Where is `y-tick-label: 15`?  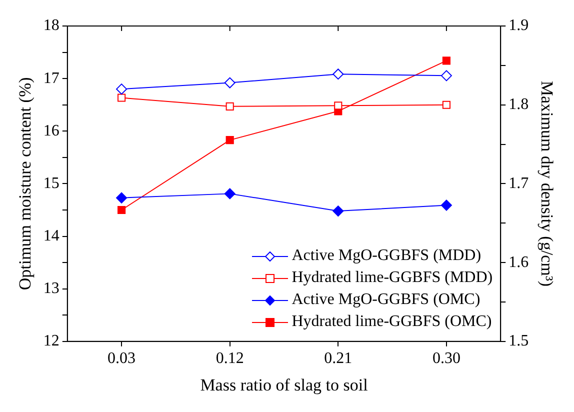 y-tick-label: 15 is located at coordinates (51, 183).